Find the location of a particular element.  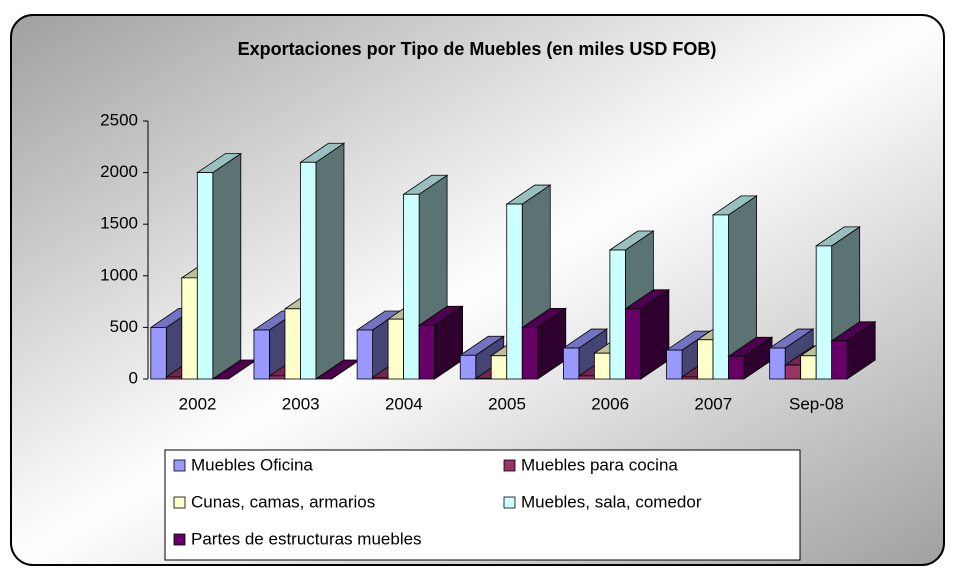

x-tick-label: Sep-08 is located at coordinates (816, 403).